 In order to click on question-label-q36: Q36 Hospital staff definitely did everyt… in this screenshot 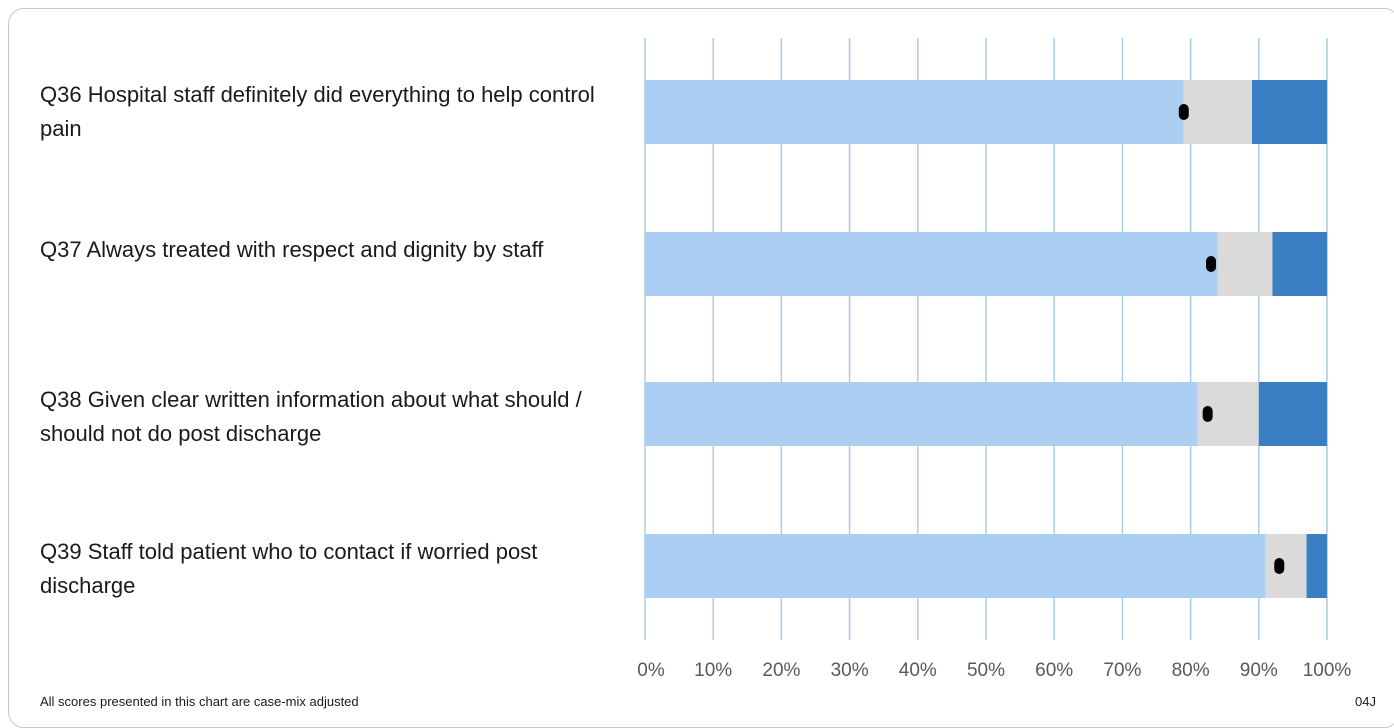, I will do `click(317, 111)`.